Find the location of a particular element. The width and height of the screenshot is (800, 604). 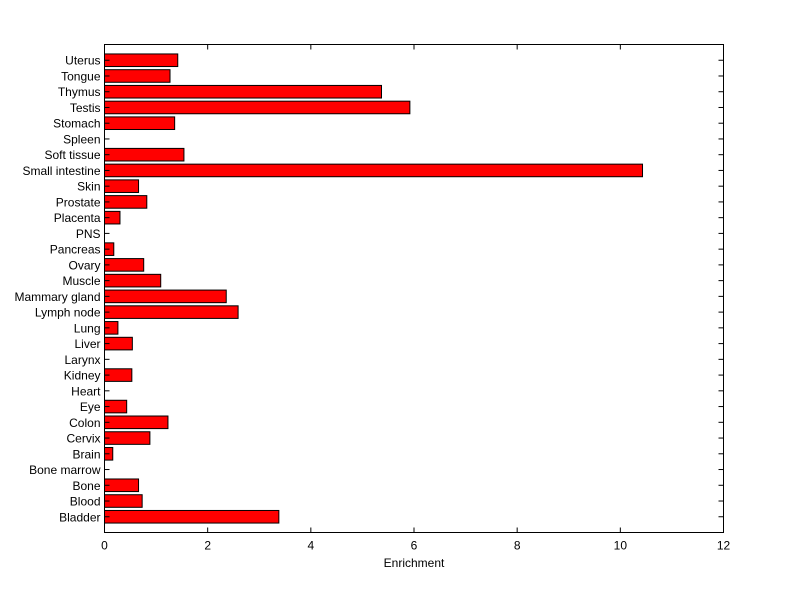

y-tick-label: Spleen is located at coordinates (81, 139).